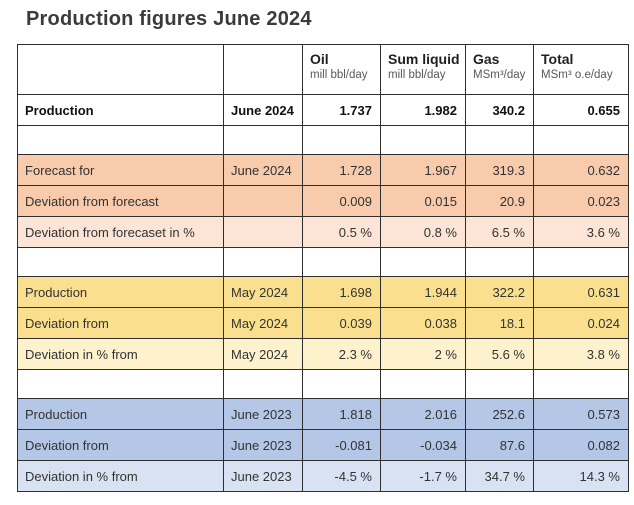 The height and width of the screenshot is (505, 634). I want to click on table-row: Production June 2023 1.818 2.016 252.6 0.573, so click(323, 414).